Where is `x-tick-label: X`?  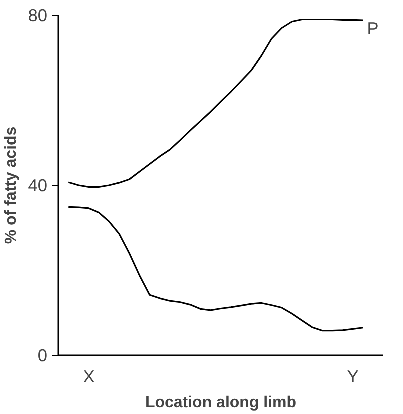
x-tick-label: X is located at coordinates (89, 376).